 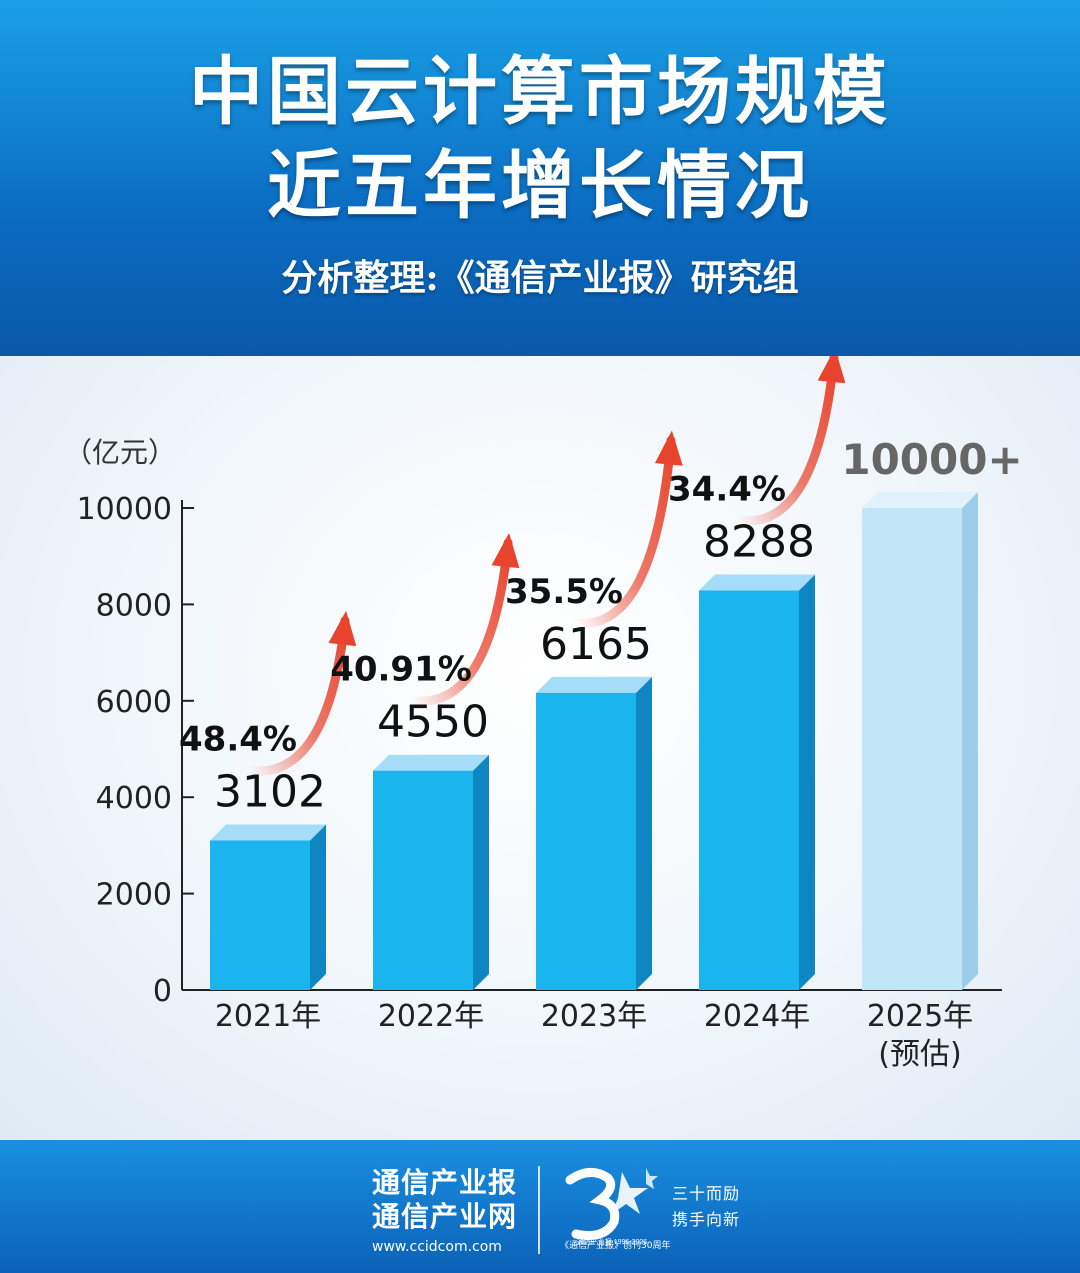 What do you see at coordinates (611, 1207) in the screenshot?
I see `anniversary-30-logo: 通信产业报 1996-2026` at bounding box center [611, 1207].